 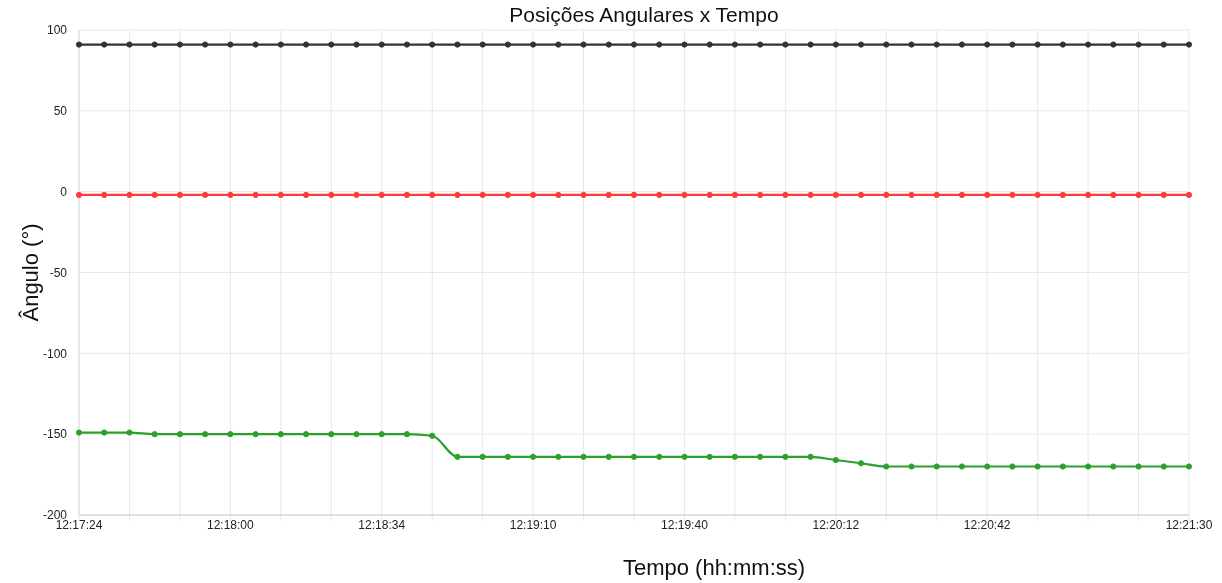 What do you see at coordinates (644, 14) in the screenshot?
I see `chart-title: Posições Angulares x Tempo` at bounding box center [644, 14].